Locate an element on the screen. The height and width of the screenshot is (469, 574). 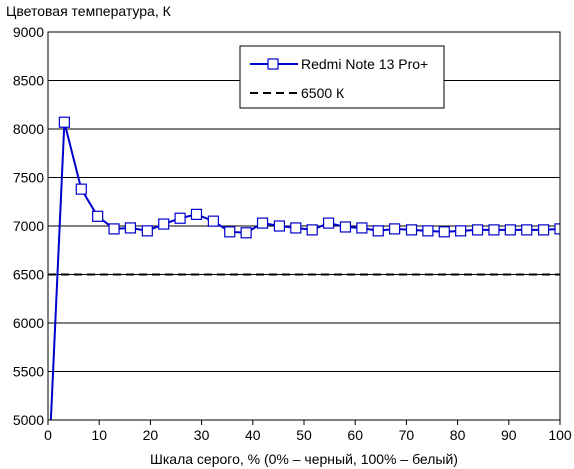
x-tick-label: 70 is located at coordinates (407, 435).